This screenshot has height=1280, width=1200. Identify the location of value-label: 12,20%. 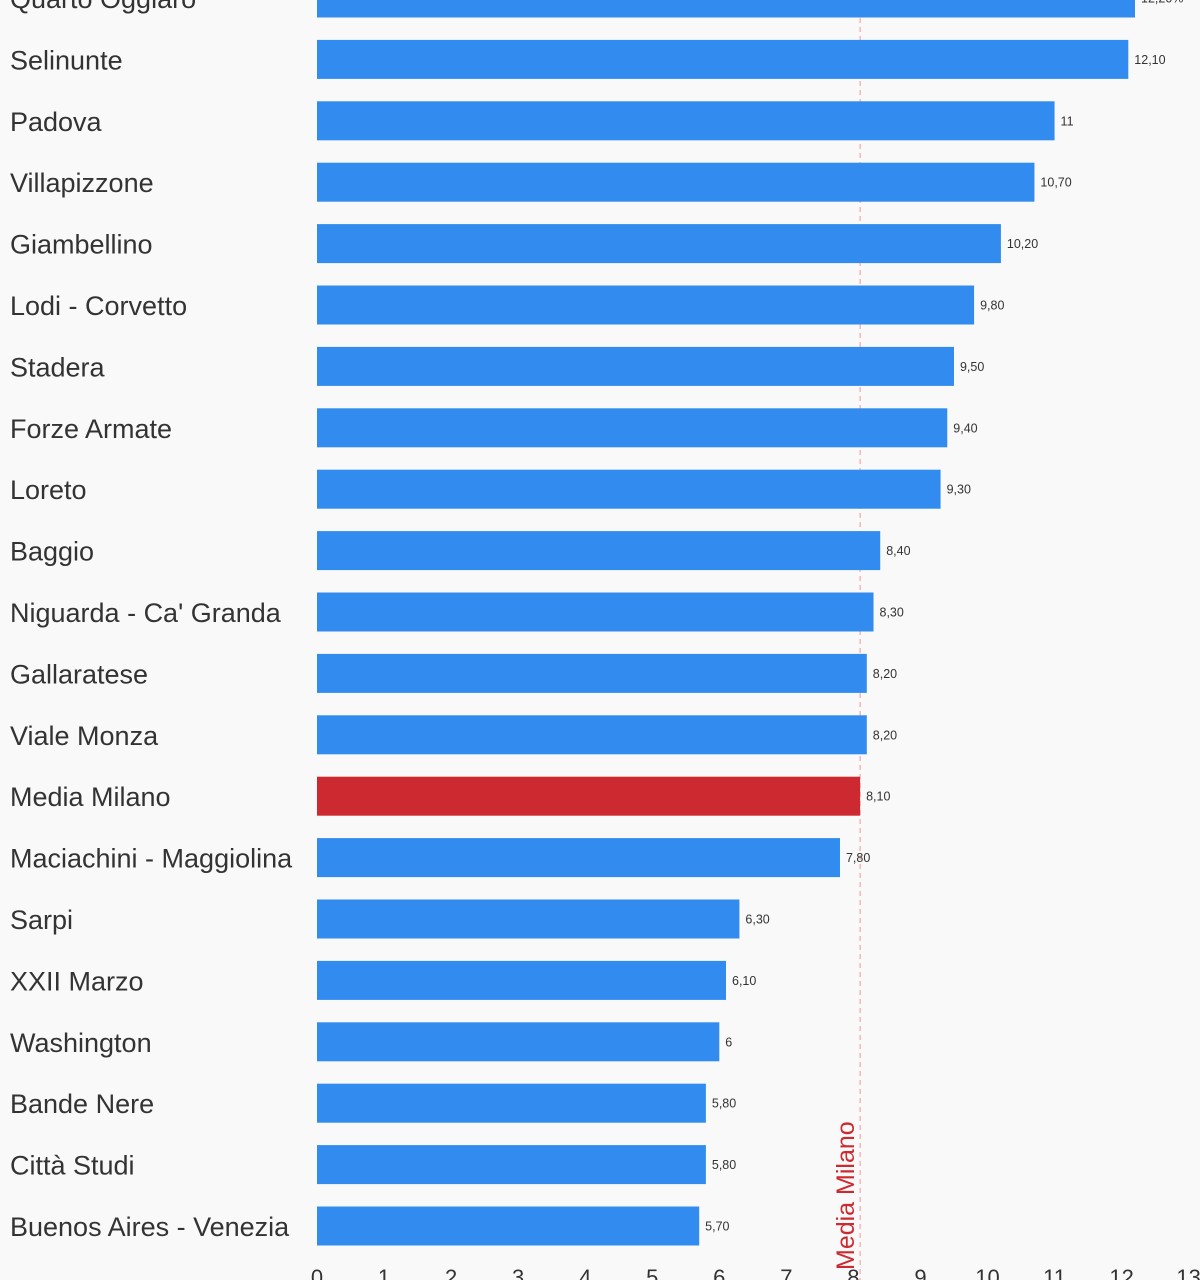
(1162, 3).